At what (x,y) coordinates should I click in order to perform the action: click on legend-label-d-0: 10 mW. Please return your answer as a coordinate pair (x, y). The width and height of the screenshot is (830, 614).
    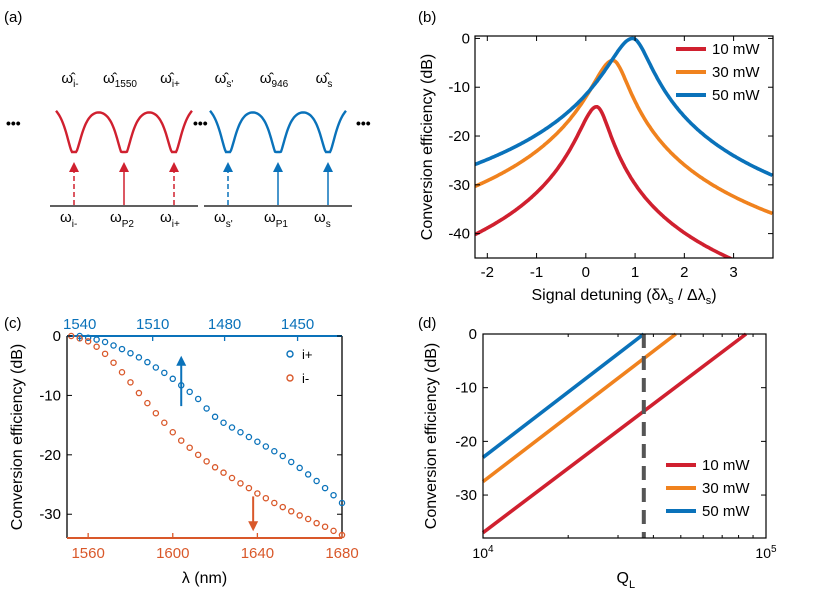
    Looking at the image, I should click on (726, 465).